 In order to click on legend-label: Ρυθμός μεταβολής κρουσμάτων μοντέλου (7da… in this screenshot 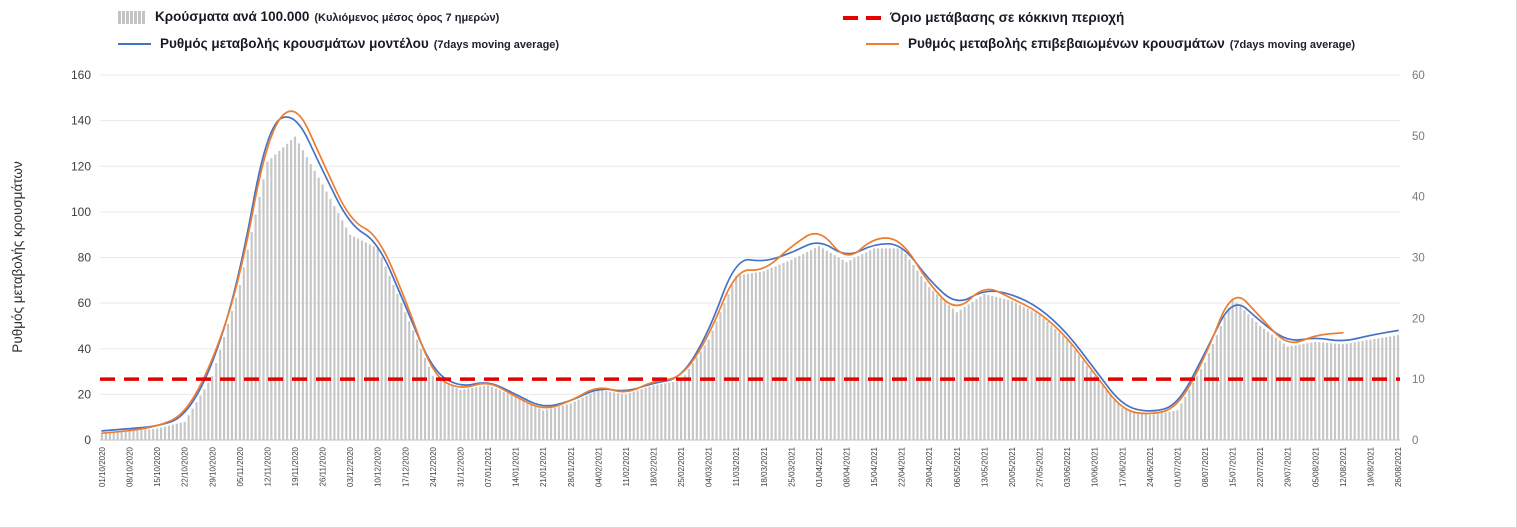, I will do `click(359, 44)`.